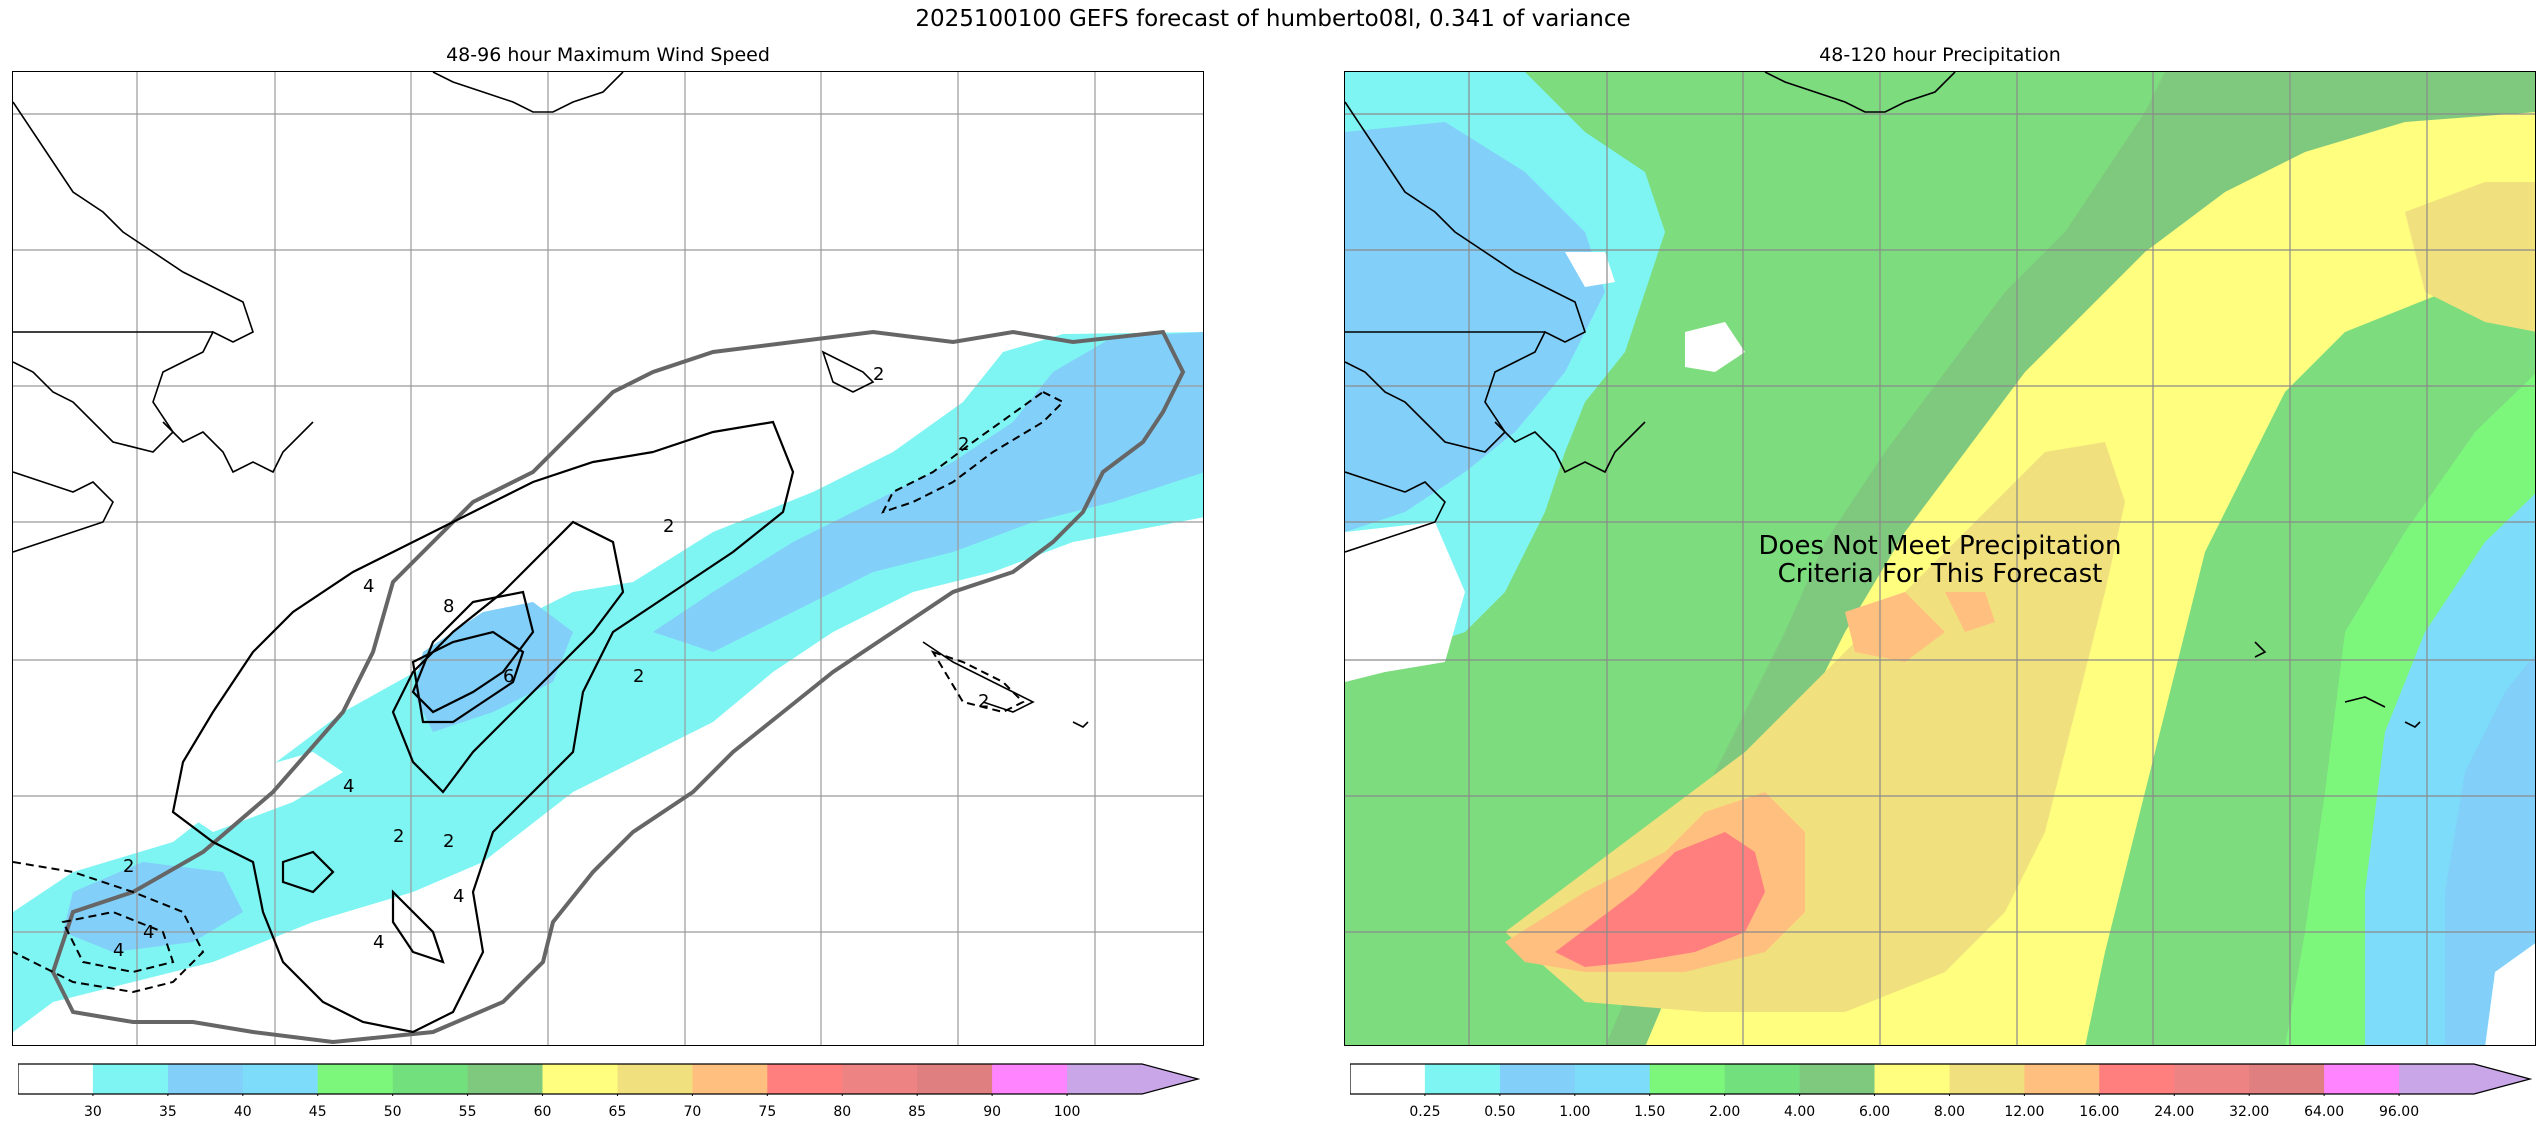  I want to click on colorbar-tick-label: 6.00, so click(1874, 1112).